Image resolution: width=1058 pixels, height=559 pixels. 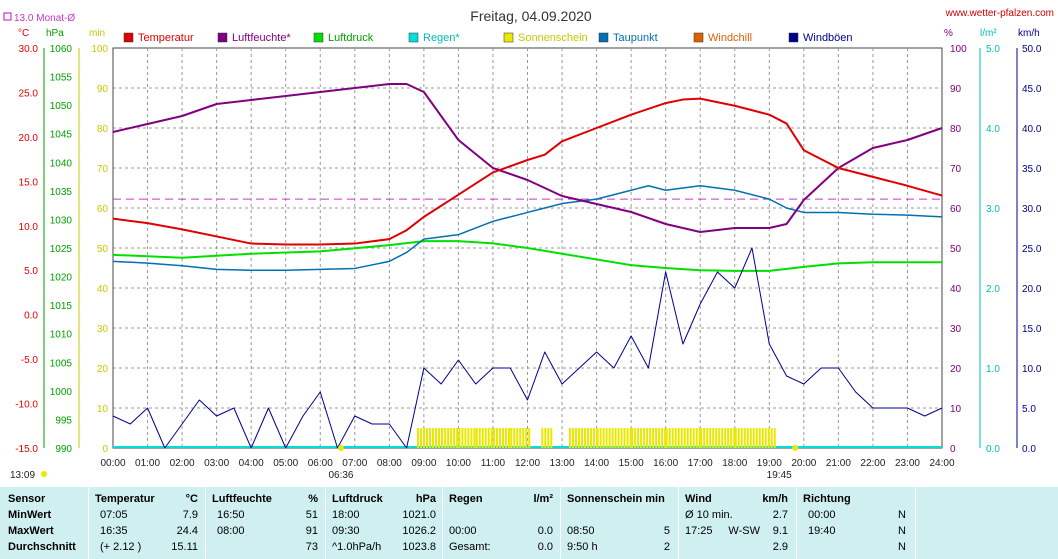 I want to click on stats-wind-time: 17:25, so click(x=699, y=531).